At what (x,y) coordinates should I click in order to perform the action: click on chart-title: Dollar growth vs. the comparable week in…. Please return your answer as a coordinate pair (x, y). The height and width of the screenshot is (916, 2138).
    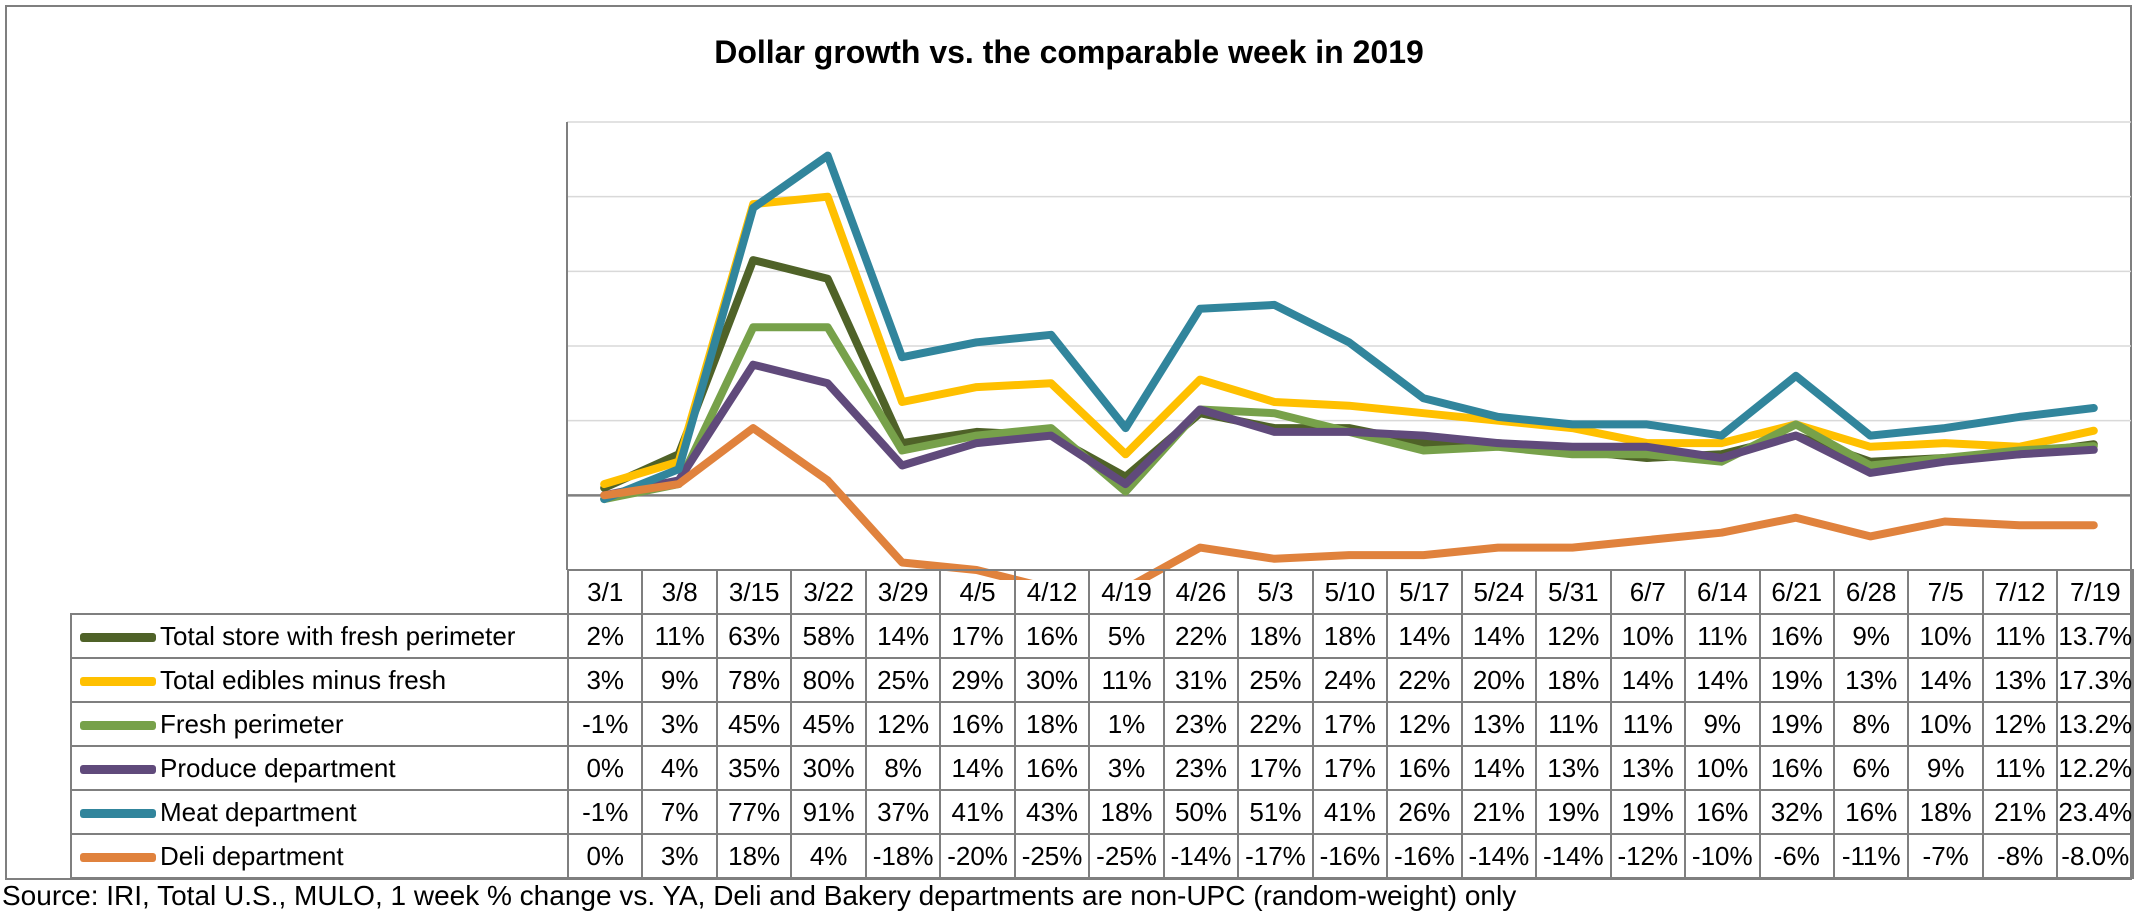
    Looking at the image, I should click on (1069, 52).